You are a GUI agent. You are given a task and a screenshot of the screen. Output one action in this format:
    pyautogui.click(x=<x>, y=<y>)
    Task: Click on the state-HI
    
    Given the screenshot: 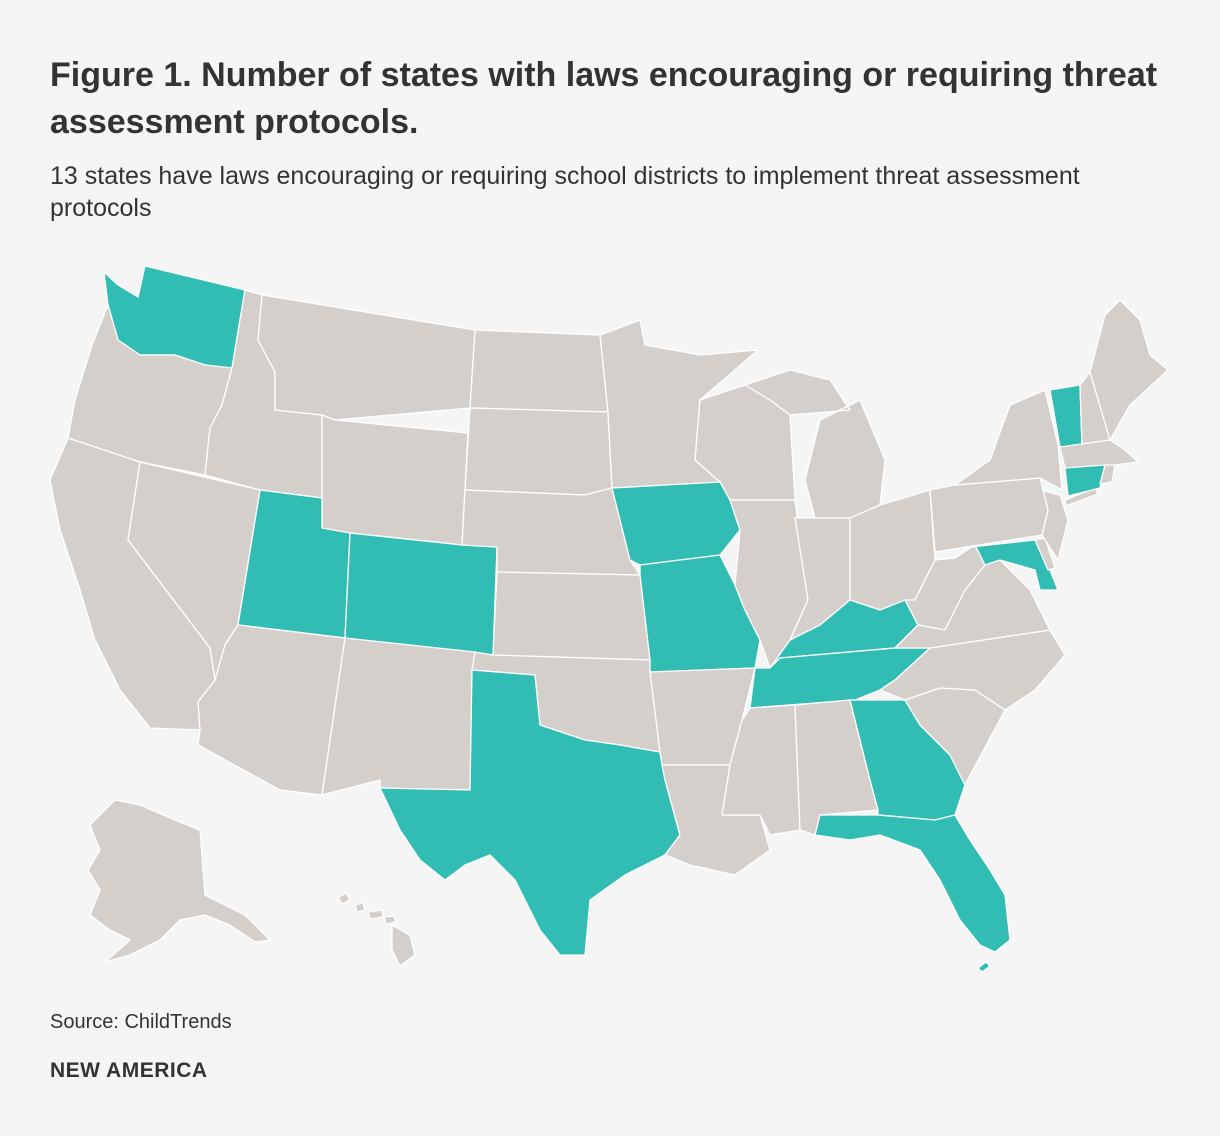 What is the action you would take?
    pyautogui.click(x=376, y=929)
    